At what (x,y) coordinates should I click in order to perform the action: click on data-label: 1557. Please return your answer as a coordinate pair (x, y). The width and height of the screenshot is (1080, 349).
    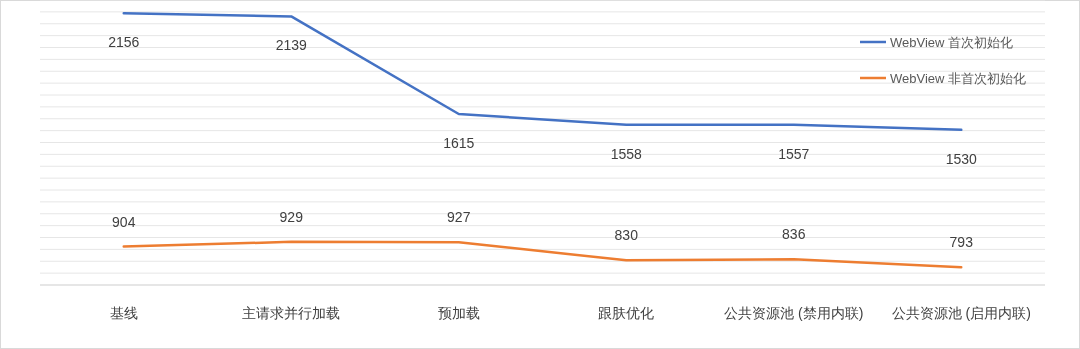
    Looking at the image, I should click on (794, 153).